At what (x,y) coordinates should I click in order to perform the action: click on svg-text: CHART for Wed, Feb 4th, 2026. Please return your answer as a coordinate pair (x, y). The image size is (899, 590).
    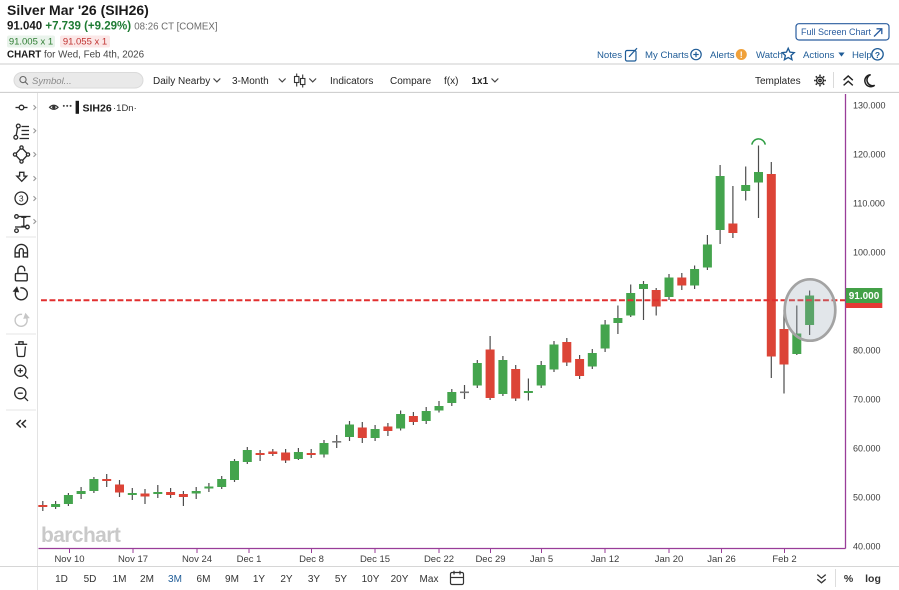
    Looking at the image, I should click on (76, 55).